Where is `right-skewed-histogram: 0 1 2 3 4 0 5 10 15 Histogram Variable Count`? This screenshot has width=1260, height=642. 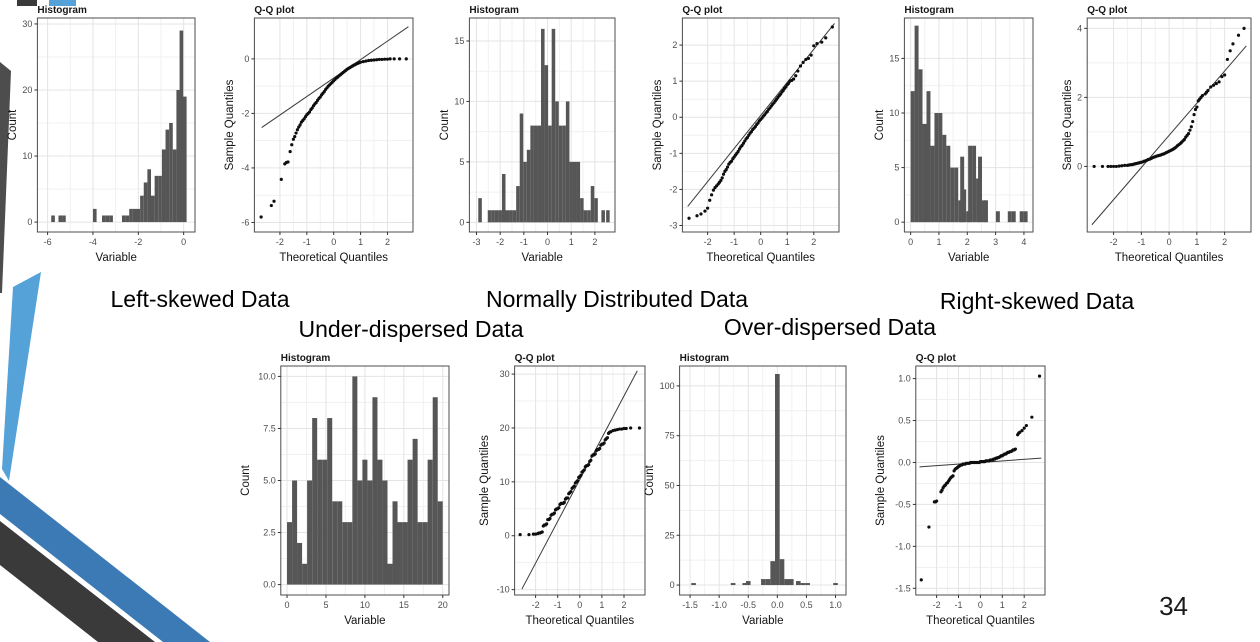
right-skewed-histogram: 0 1 2 3 4 0 5 10 15 Histogram Variable Count is located at coordinates (956, 137).